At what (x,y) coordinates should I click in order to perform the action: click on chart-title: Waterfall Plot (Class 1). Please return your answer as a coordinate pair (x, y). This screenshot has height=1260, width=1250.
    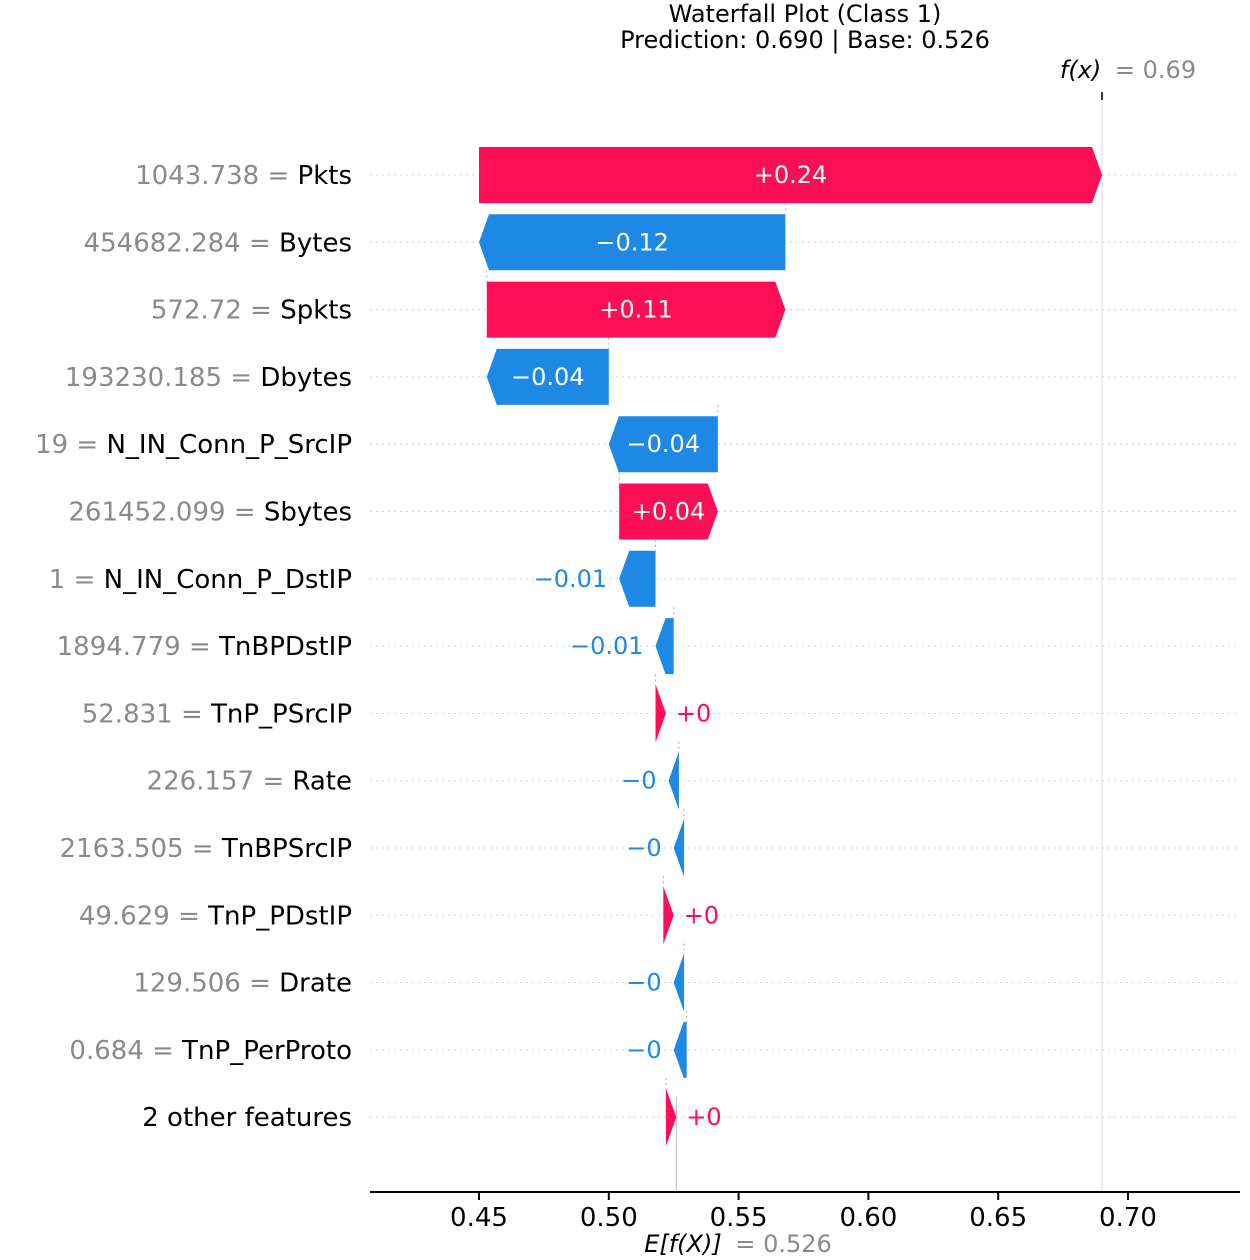
    Looking at the image, I should click on (805, 14).